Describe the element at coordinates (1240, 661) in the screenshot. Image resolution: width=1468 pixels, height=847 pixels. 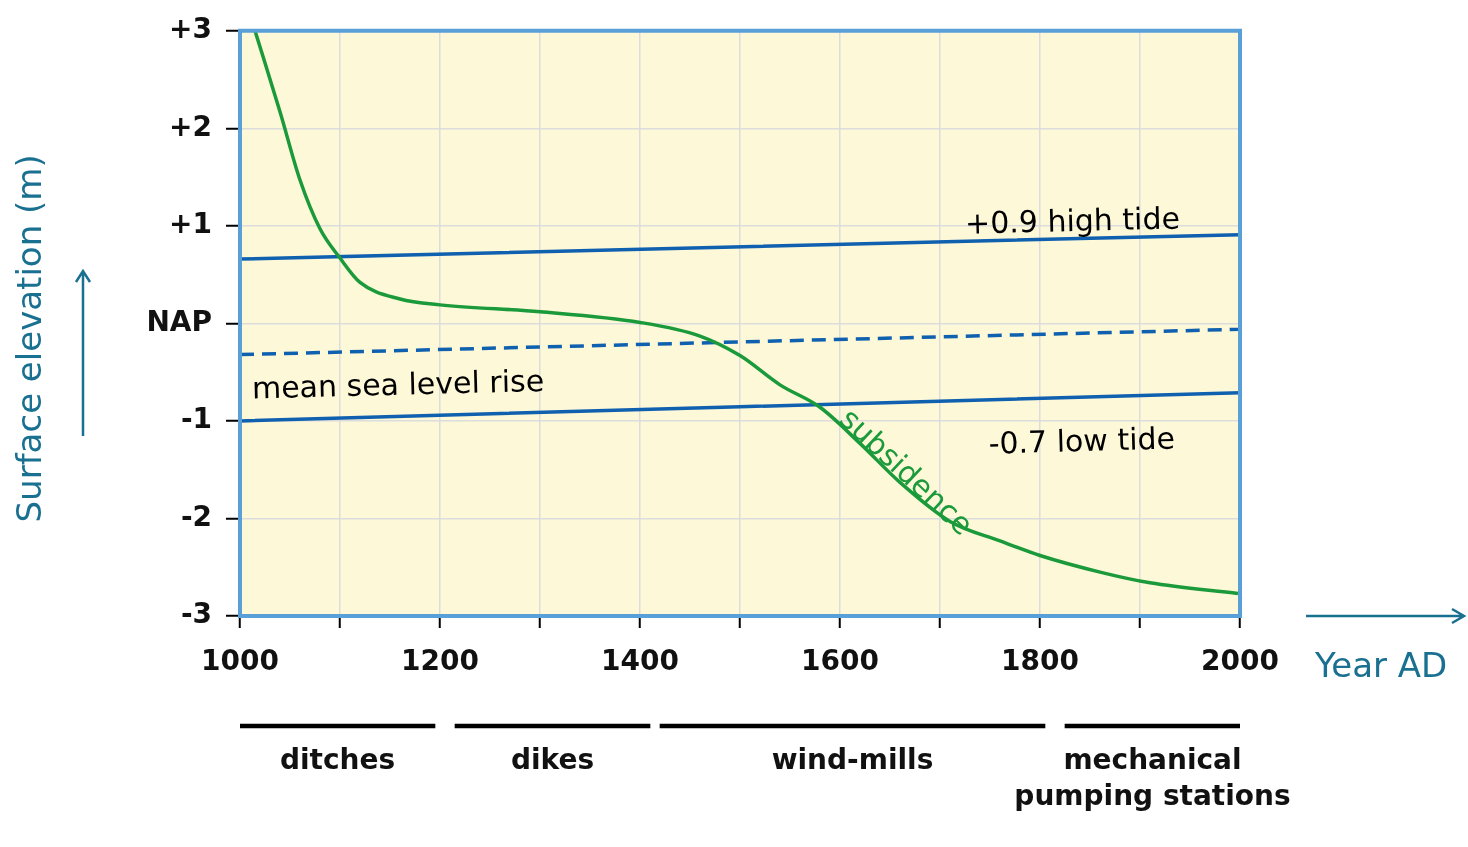
I see `x-tick-label: 2000` at that location.